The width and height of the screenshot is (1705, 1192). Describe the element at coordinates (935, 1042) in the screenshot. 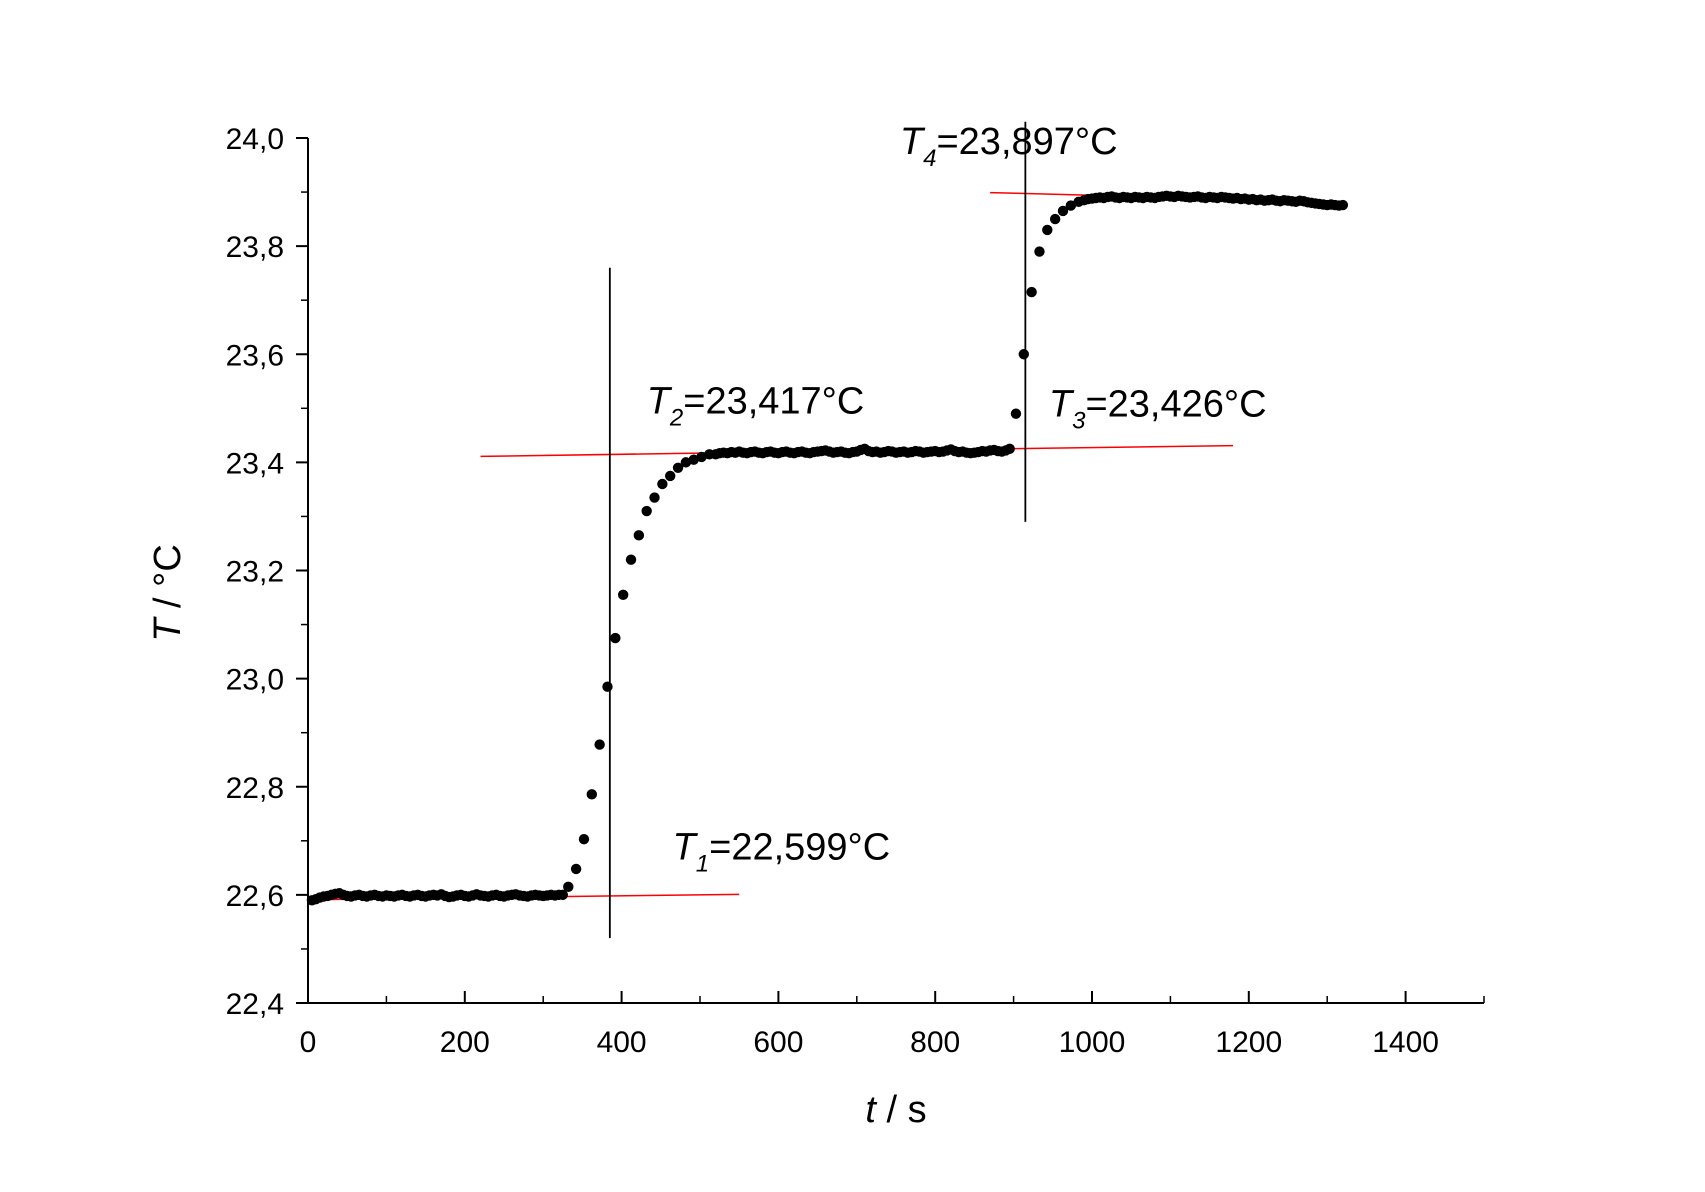

I see `x-tick-label: 800` at that location.